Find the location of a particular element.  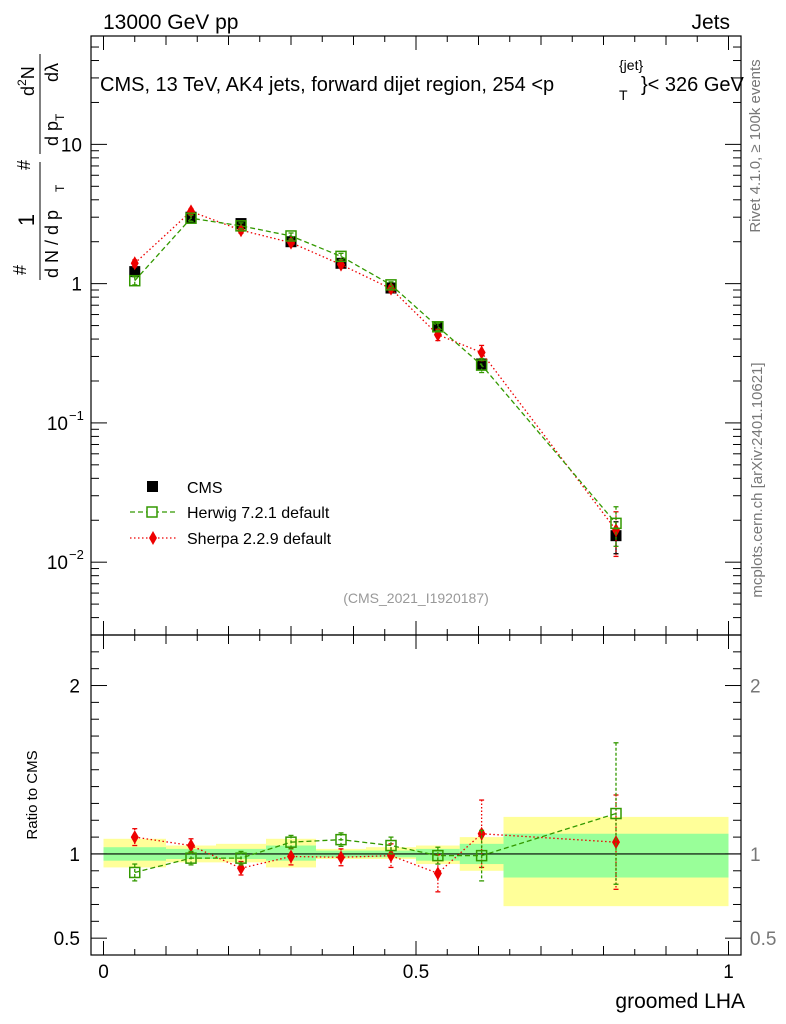

x-tick-label: 0 is located at coordinates (103, 972).